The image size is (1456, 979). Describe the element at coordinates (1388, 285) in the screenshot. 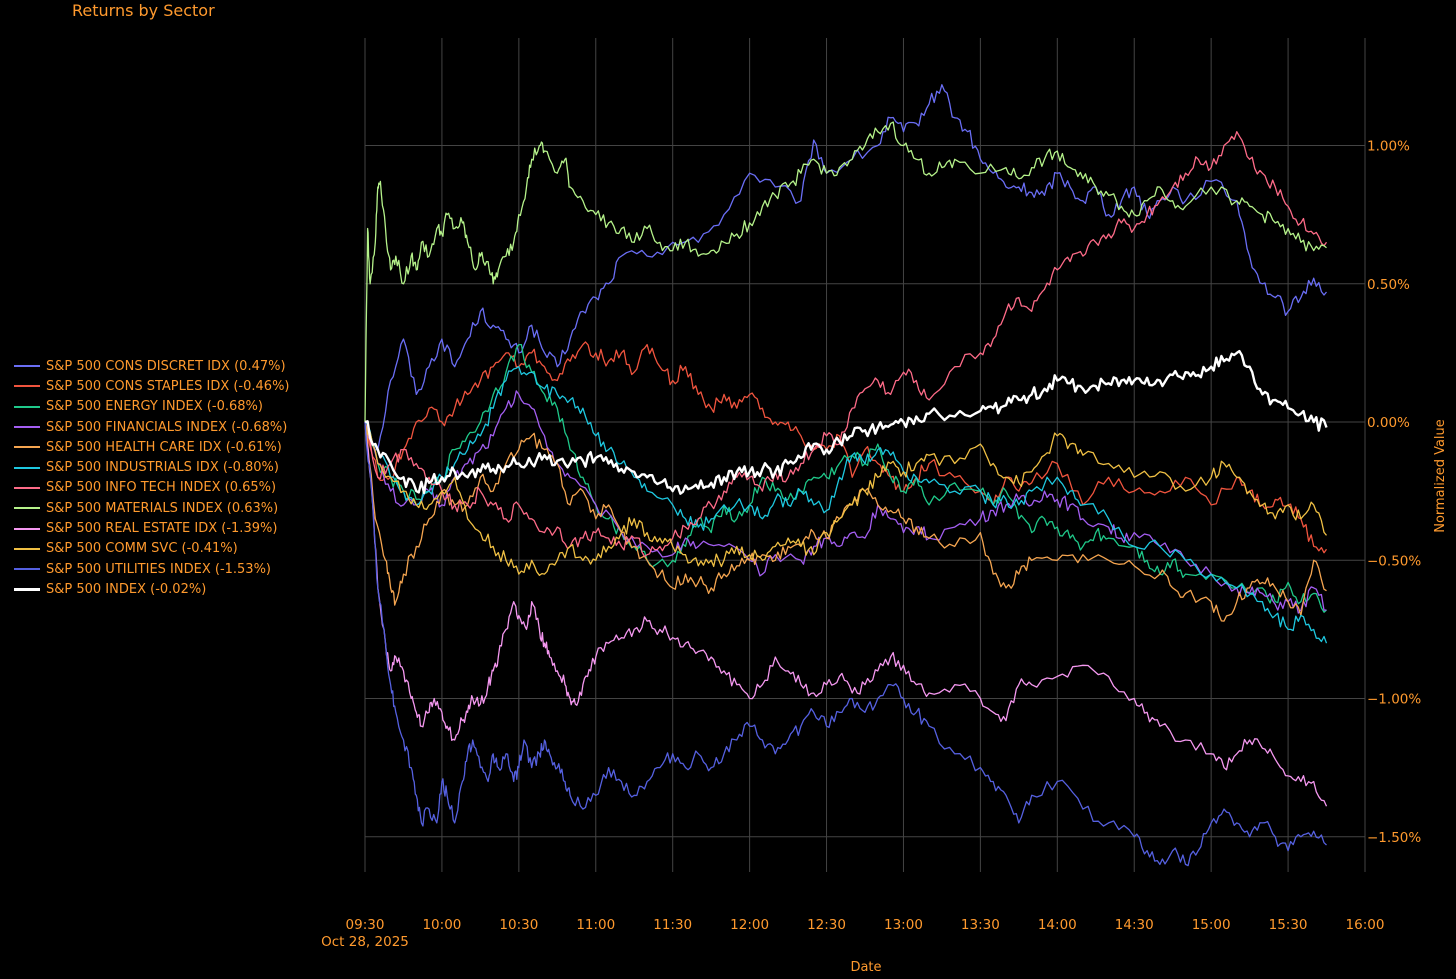

I see `y-tick-label: 0.50%` at that location.